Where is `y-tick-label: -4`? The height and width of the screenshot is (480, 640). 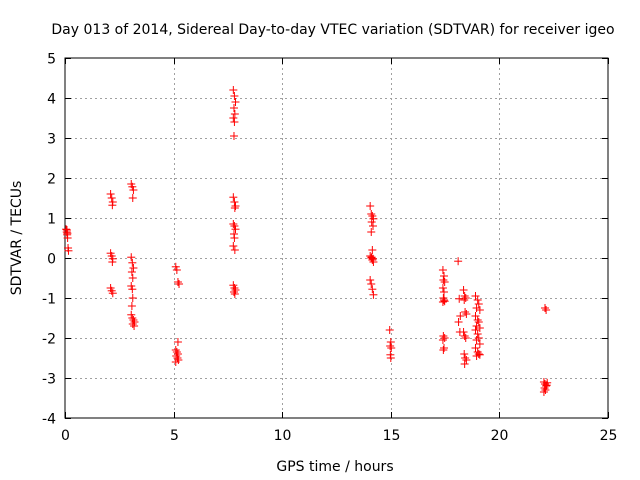 y-tick-label: -4 is located at coordinates (49, 420).